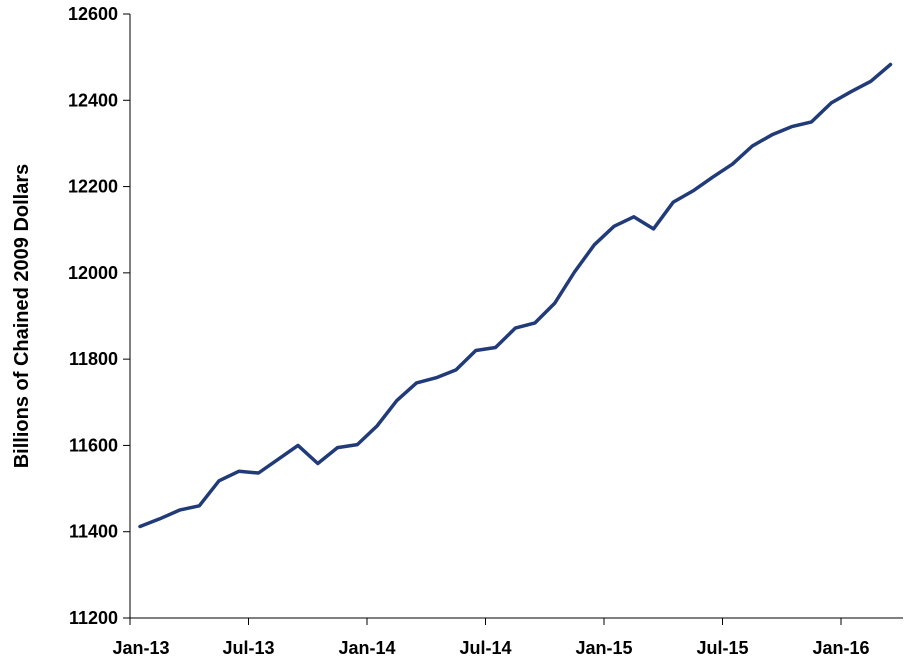 This screenshot has width=907, height=662. What do you see at coordinates (22, 316) in the screenshot?
I see `y-axis-title: Billions of Chained 2009 Dollars` at bounding box center [22, 316].